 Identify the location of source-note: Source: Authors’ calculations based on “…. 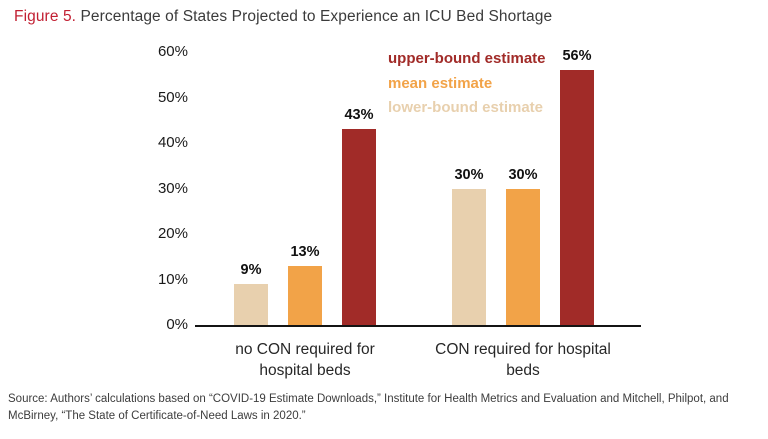
(368, 408).